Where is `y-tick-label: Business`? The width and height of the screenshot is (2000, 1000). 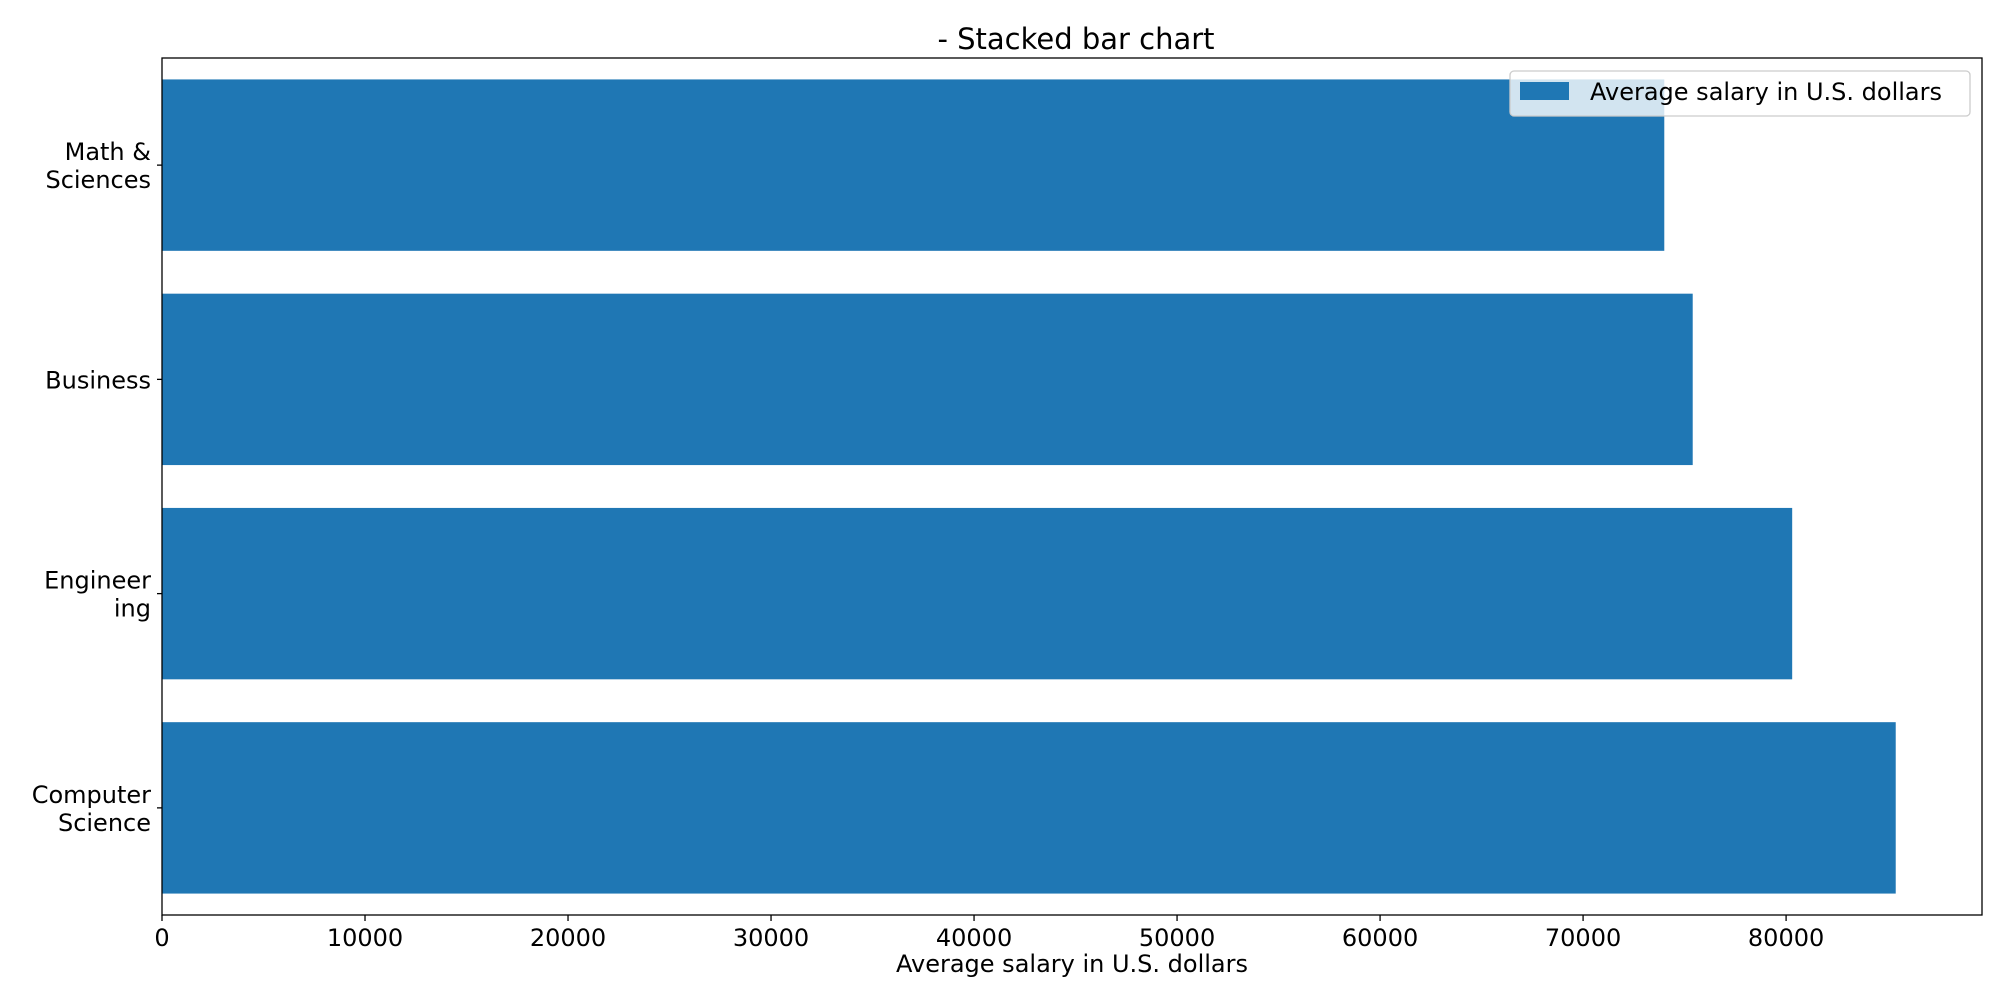
y-tick-label: Business is located at coordinates (98, 380).